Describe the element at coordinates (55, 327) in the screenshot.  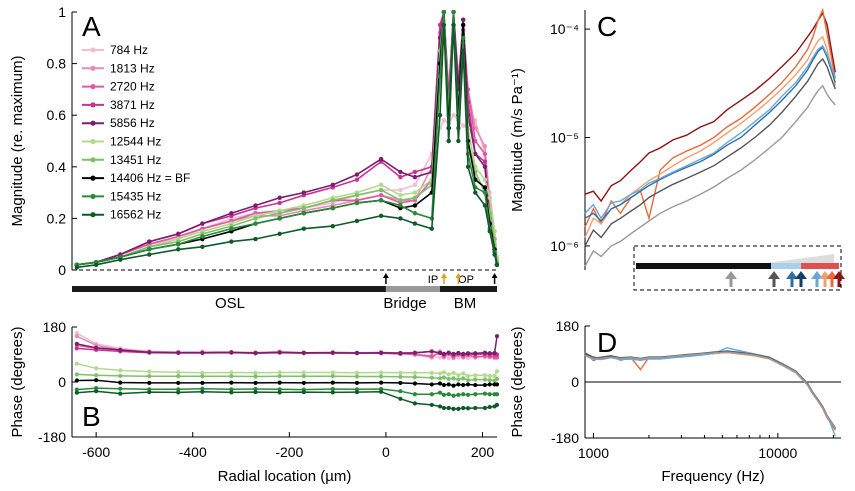
I see `ytick-label-b: 180` at that location.